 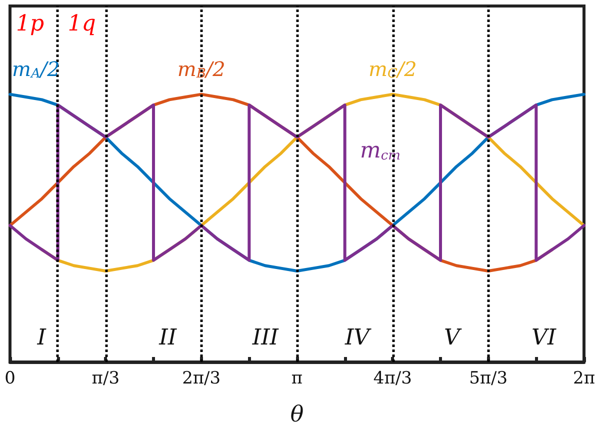 I want to click on x-tick-label: π/3, so click(x=106, y=378).